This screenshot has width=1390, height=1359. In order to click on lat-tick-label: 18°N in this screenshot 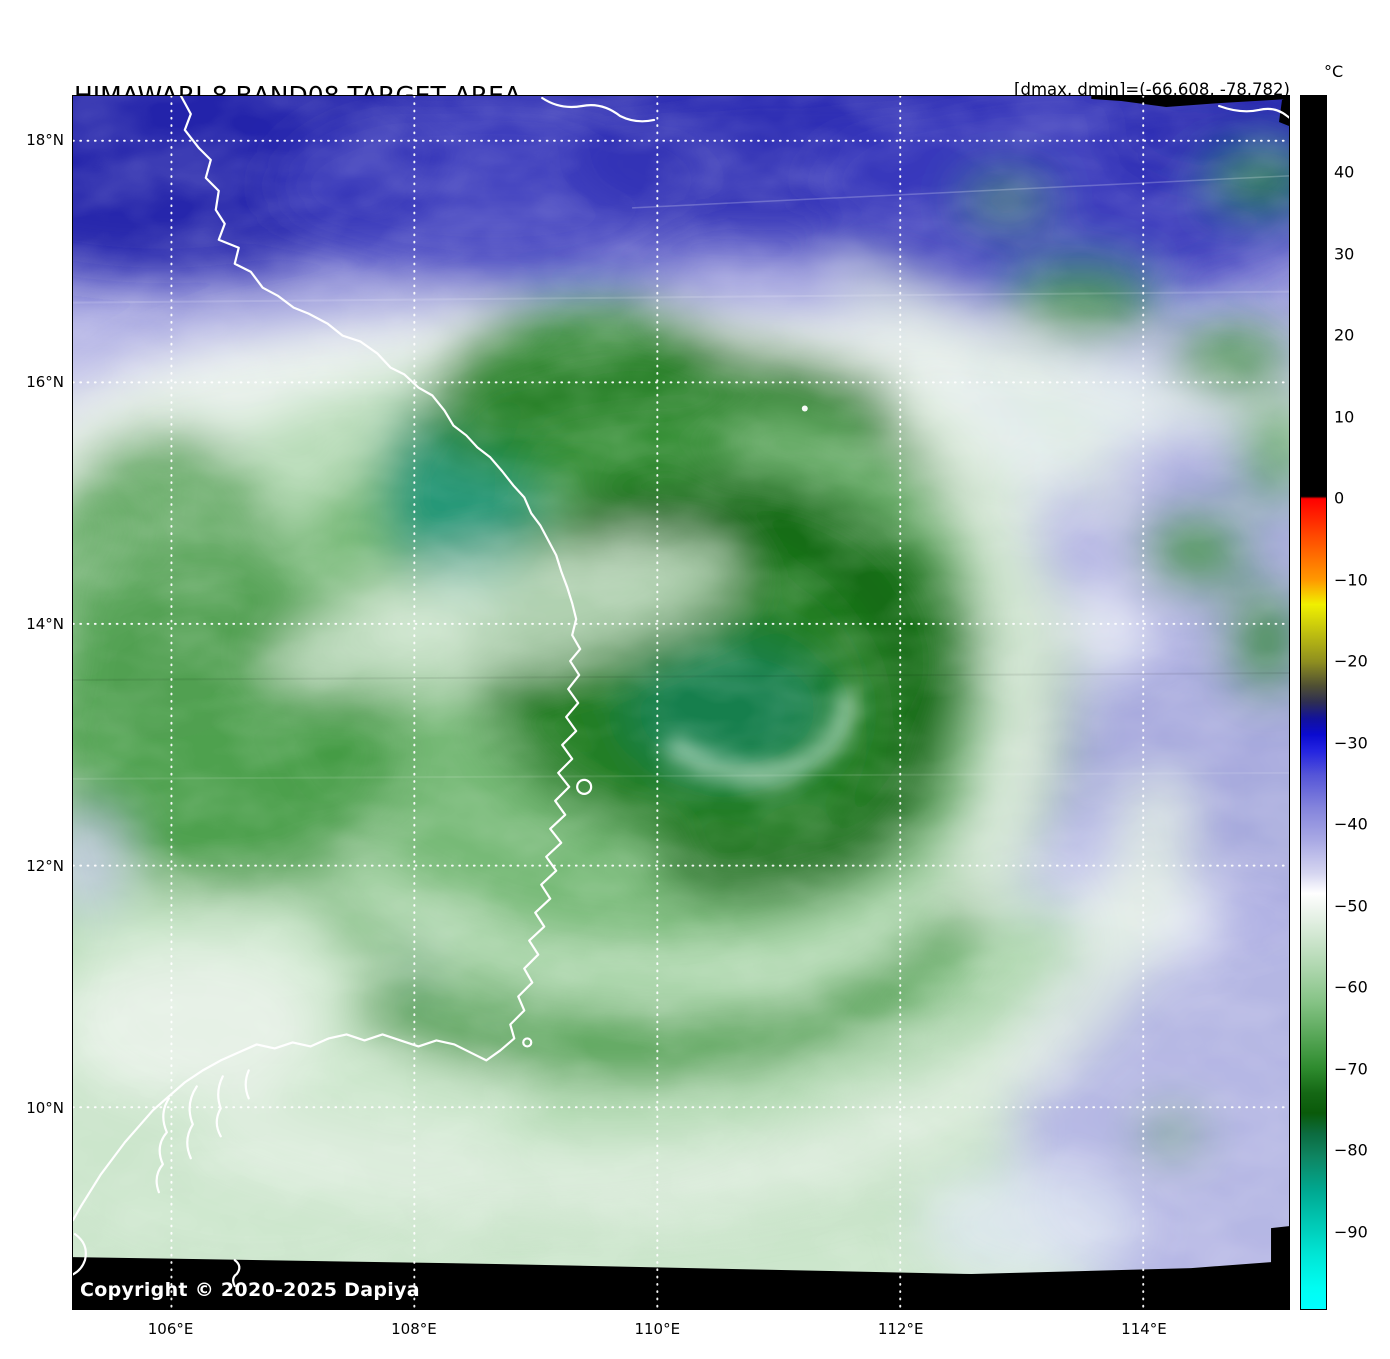, I will do `click(45, 139)`.